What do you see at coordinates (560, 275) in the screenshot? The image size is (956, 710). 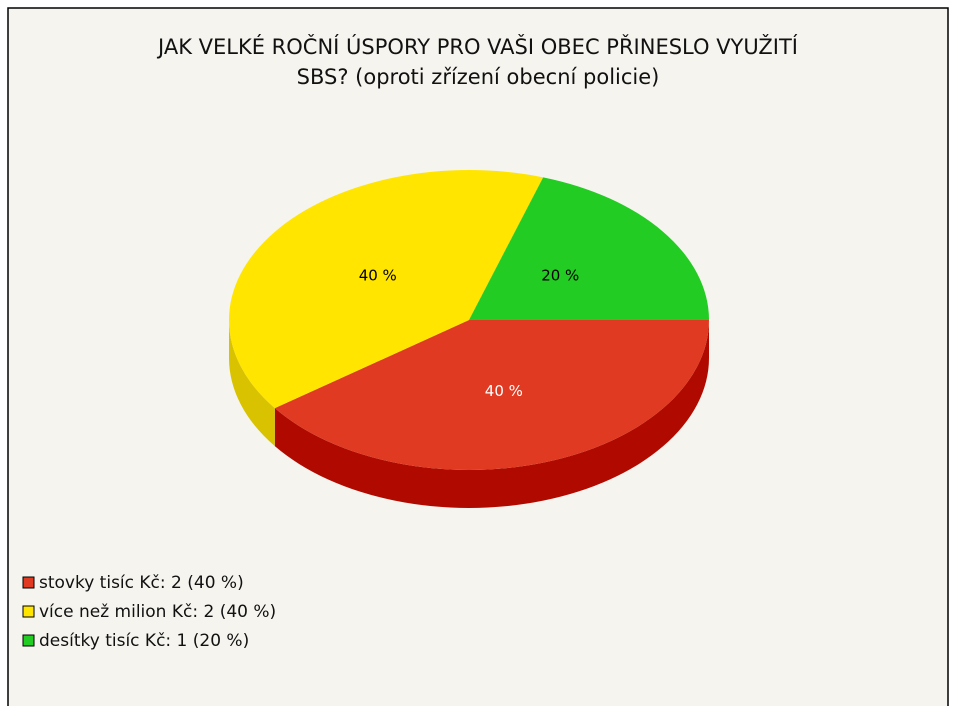 I see `slice-label: 20 %` at bounding box center [560, 275].